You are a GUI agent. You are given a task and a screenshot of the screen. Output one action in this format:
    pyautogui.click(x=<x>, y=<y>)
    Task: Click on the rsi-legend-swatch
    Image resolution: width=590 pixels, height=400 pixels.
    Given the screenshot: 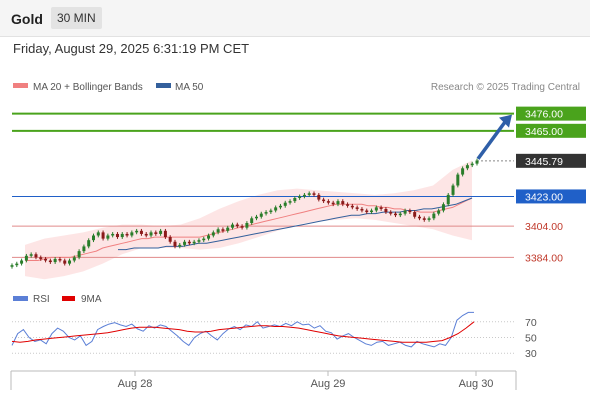 What is the action you would take?
    pyautogui.click(x=20, y=298)
    